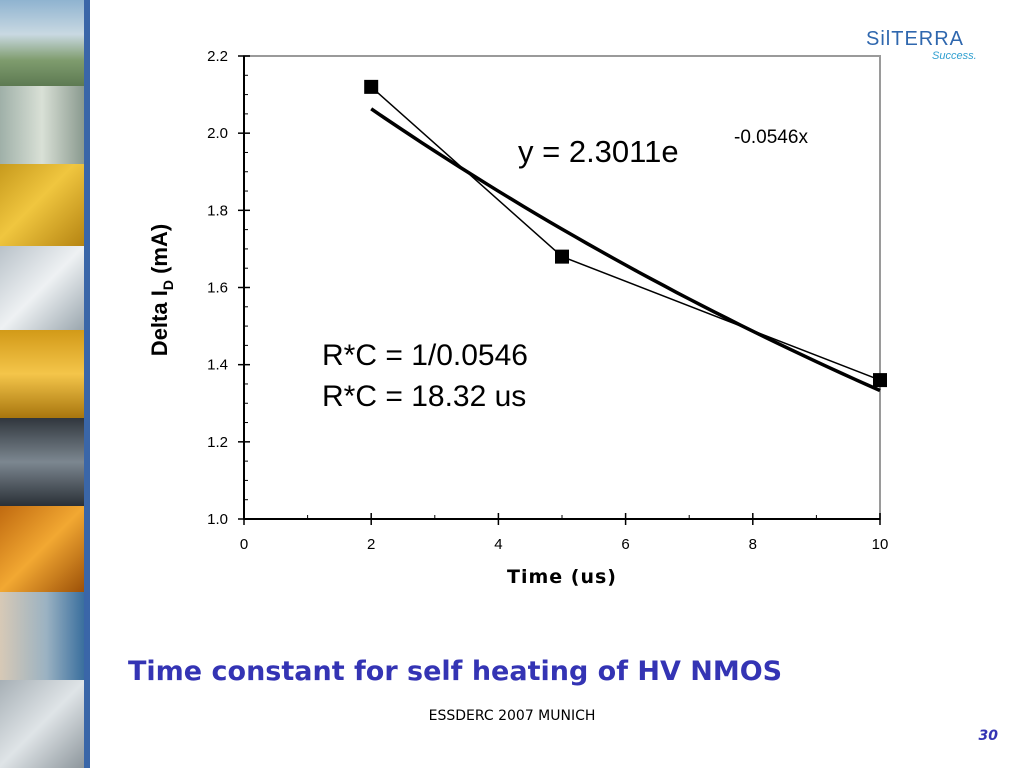 The image size is (1024, 768). What do you see at coordinates (424, 396) in the screenshot?
I see `chart-rc-value: R*C = 18.32 us` at bounding box center [424, 396].